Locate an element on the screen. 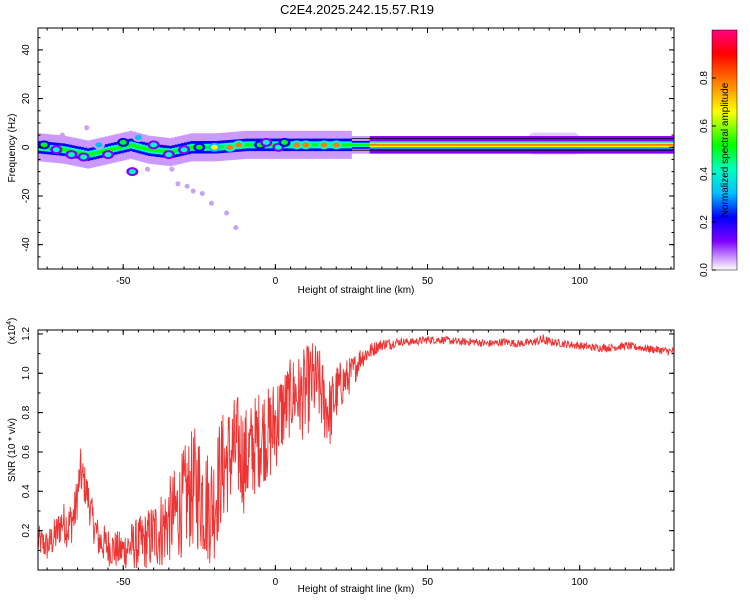 The width and height of the screenshot is (750, 600). snr-y-tick-label: 0.2 is located at coordinates (26, 530).